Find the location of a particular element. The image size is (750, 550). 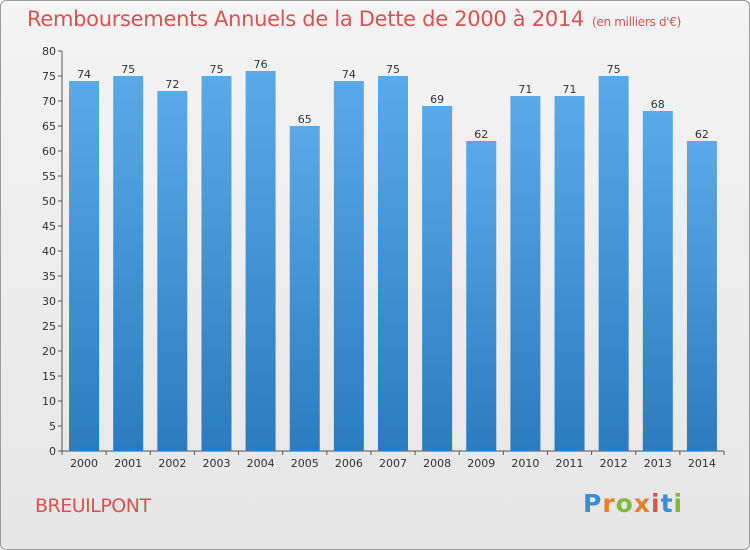

x-tick-label: 2012 is located at coordinates (614, 463).